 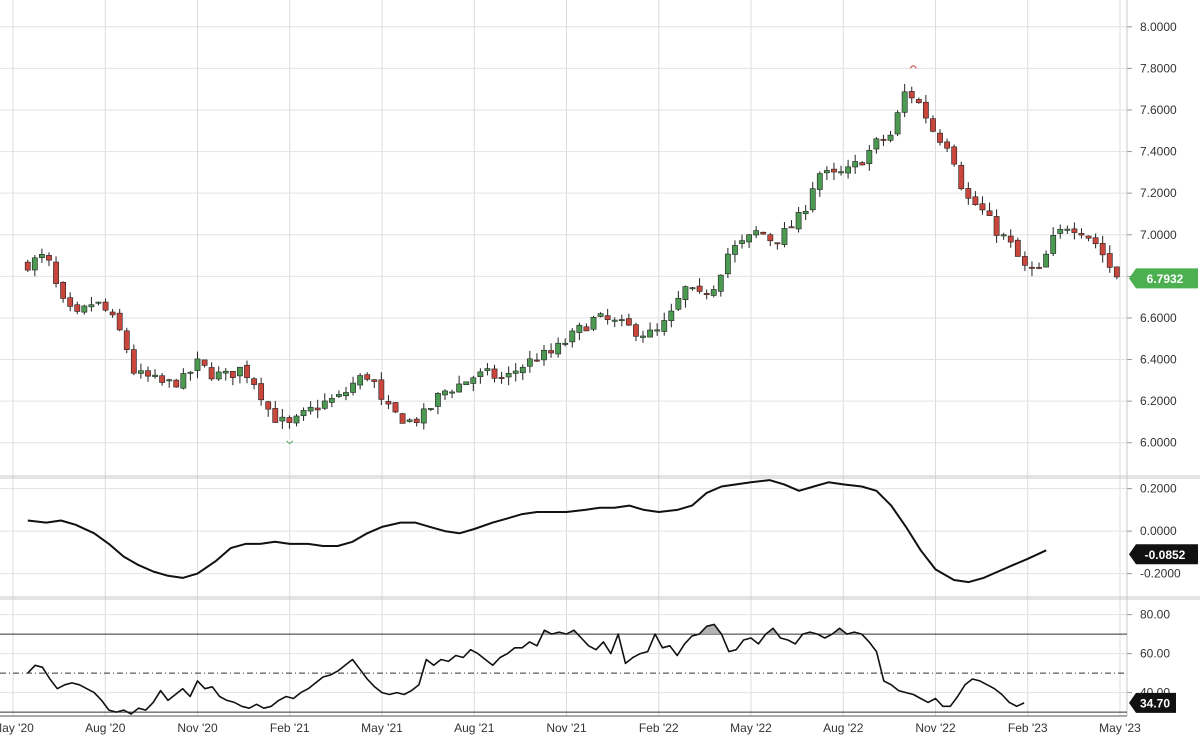 I want to click on y-tick-label: 6.2000, so click(x=1158, y=401).